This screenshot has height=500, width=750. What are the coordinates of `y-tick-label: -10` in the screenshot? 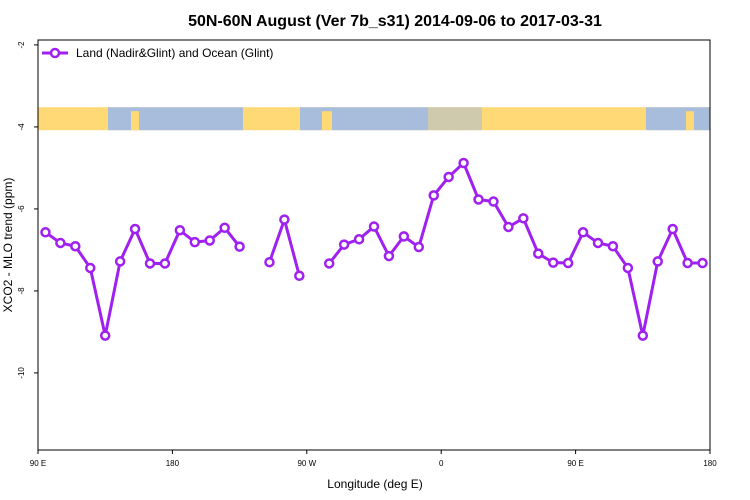 It's located at (21, 373).